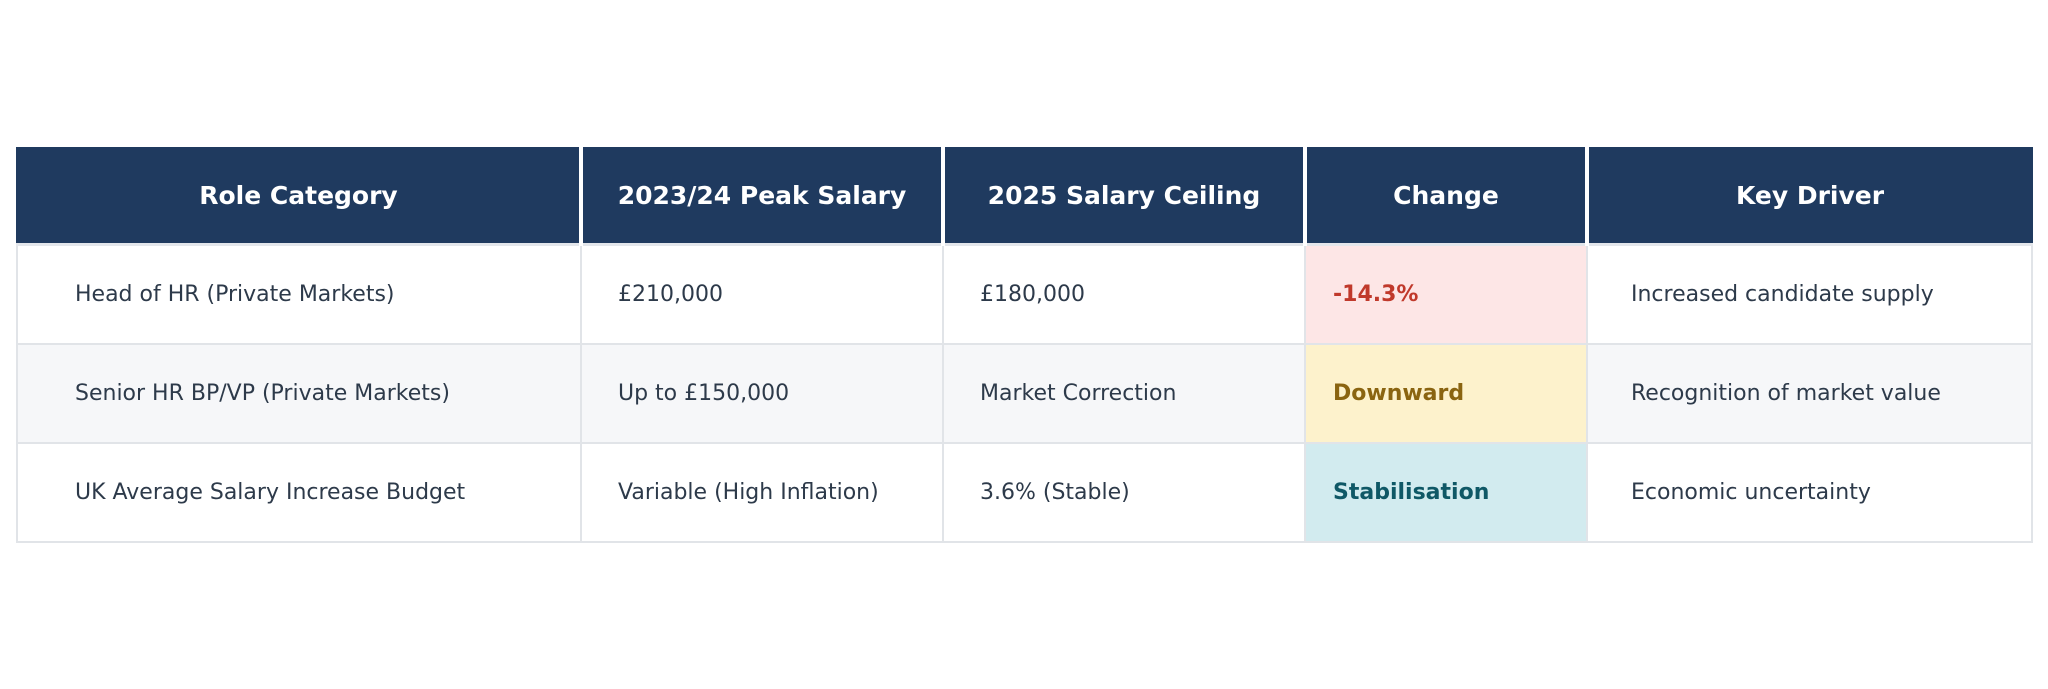 This screenshot has height=689, width=2048. Describe the element at coordinates (1446, 294) in the screenshot. I see `cell-change-negative: -14.3%` at that location.